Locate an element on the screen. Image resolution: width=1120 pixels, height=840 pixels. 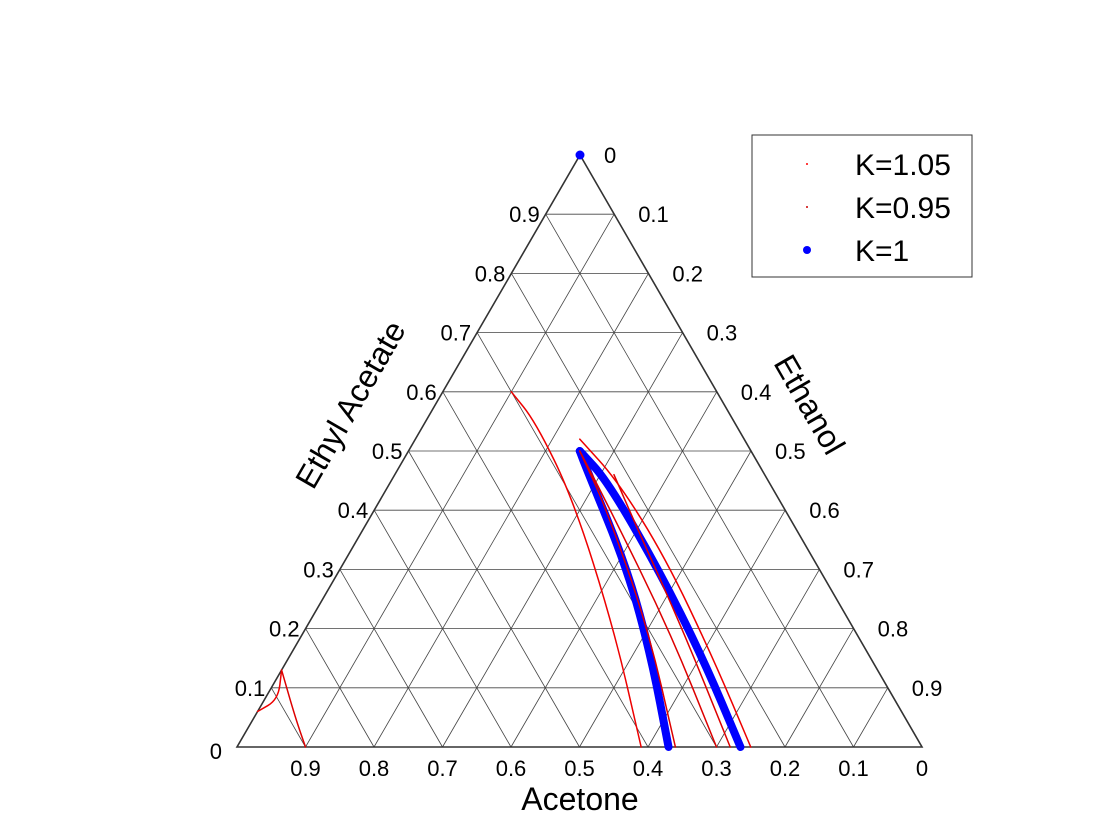
legend: K=1.05 K=0.95 K=1 is located at coordinates (862, 206).